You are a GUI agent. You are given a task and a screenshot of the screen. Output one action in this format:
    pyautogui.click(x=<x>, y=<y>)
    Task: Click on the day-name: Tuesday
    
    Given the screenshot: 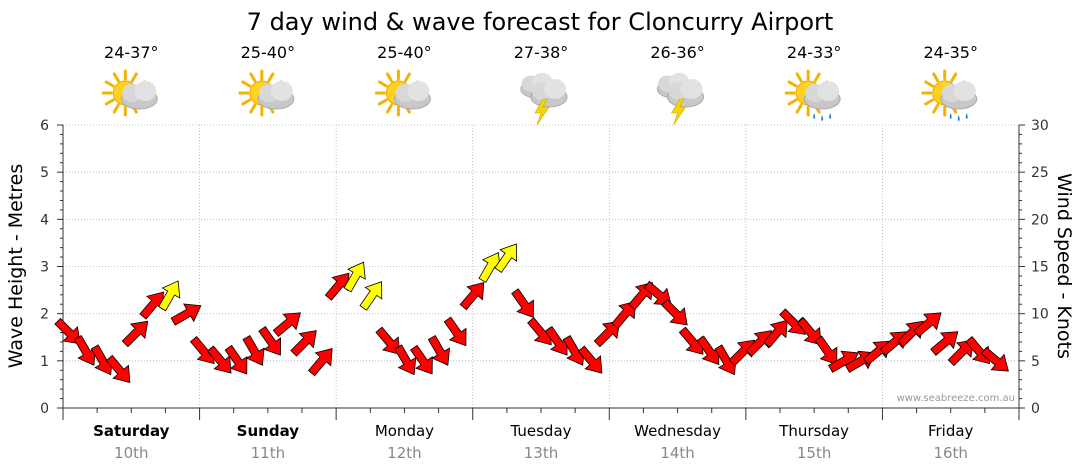 What is the action you would take?
    pyautogui.click(x=540, y=431)
    